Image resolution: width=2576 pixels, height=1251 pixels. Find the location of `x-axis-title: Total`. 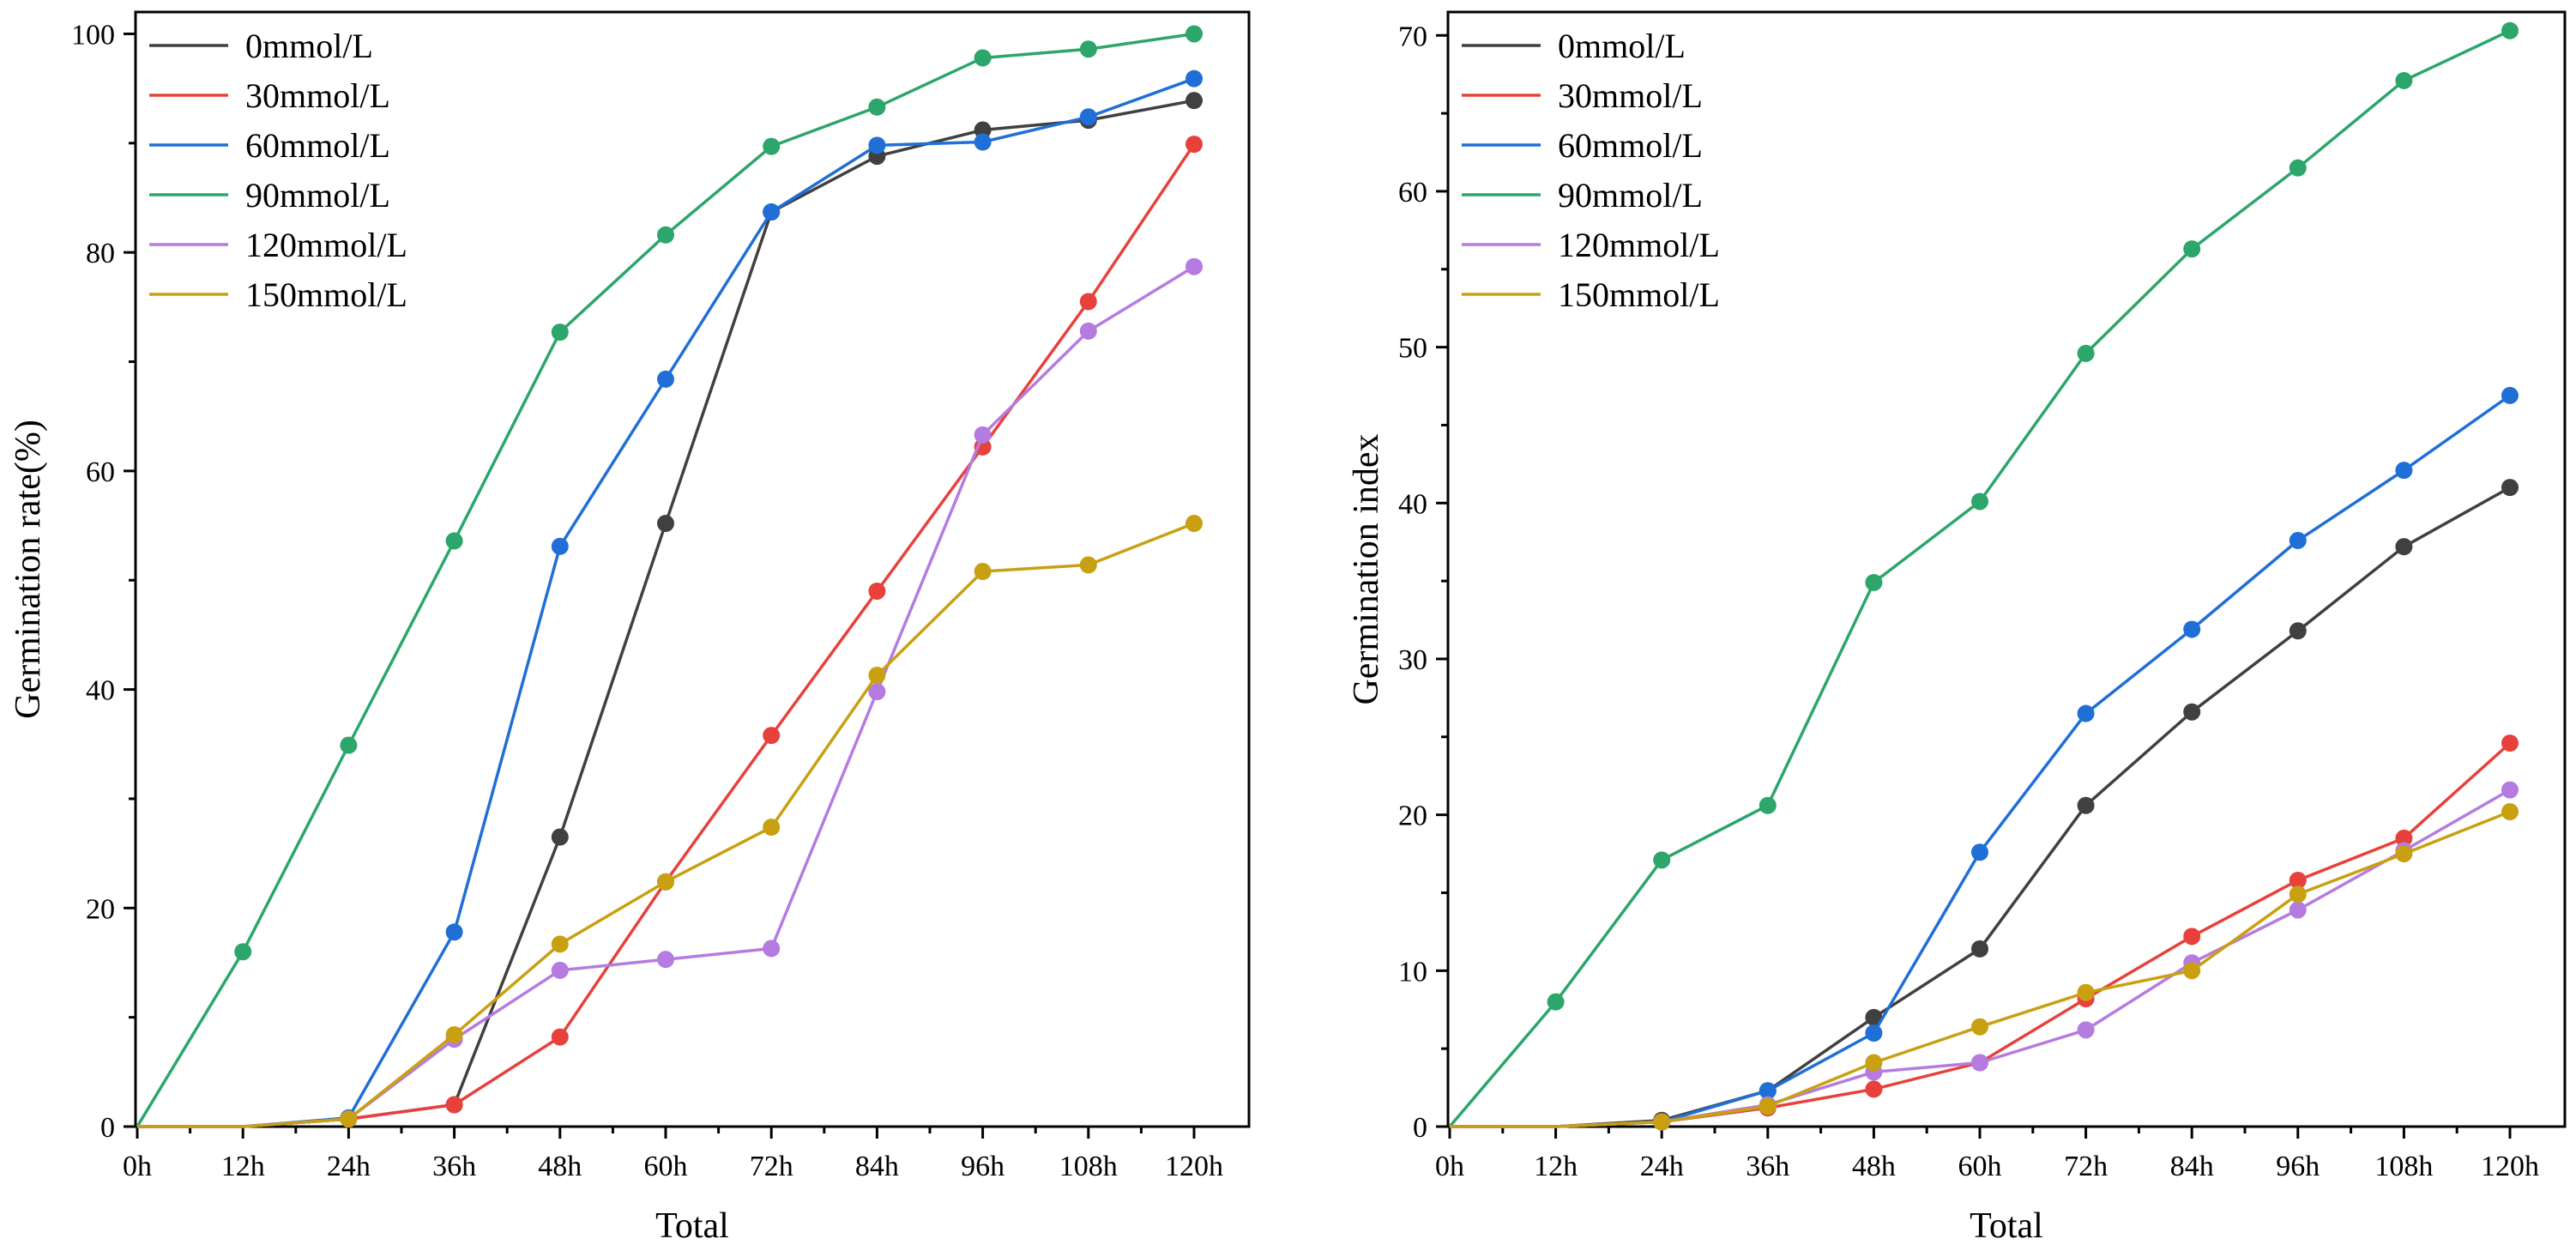

x-axis-title: Total is located at coordinates (2006, 1226).